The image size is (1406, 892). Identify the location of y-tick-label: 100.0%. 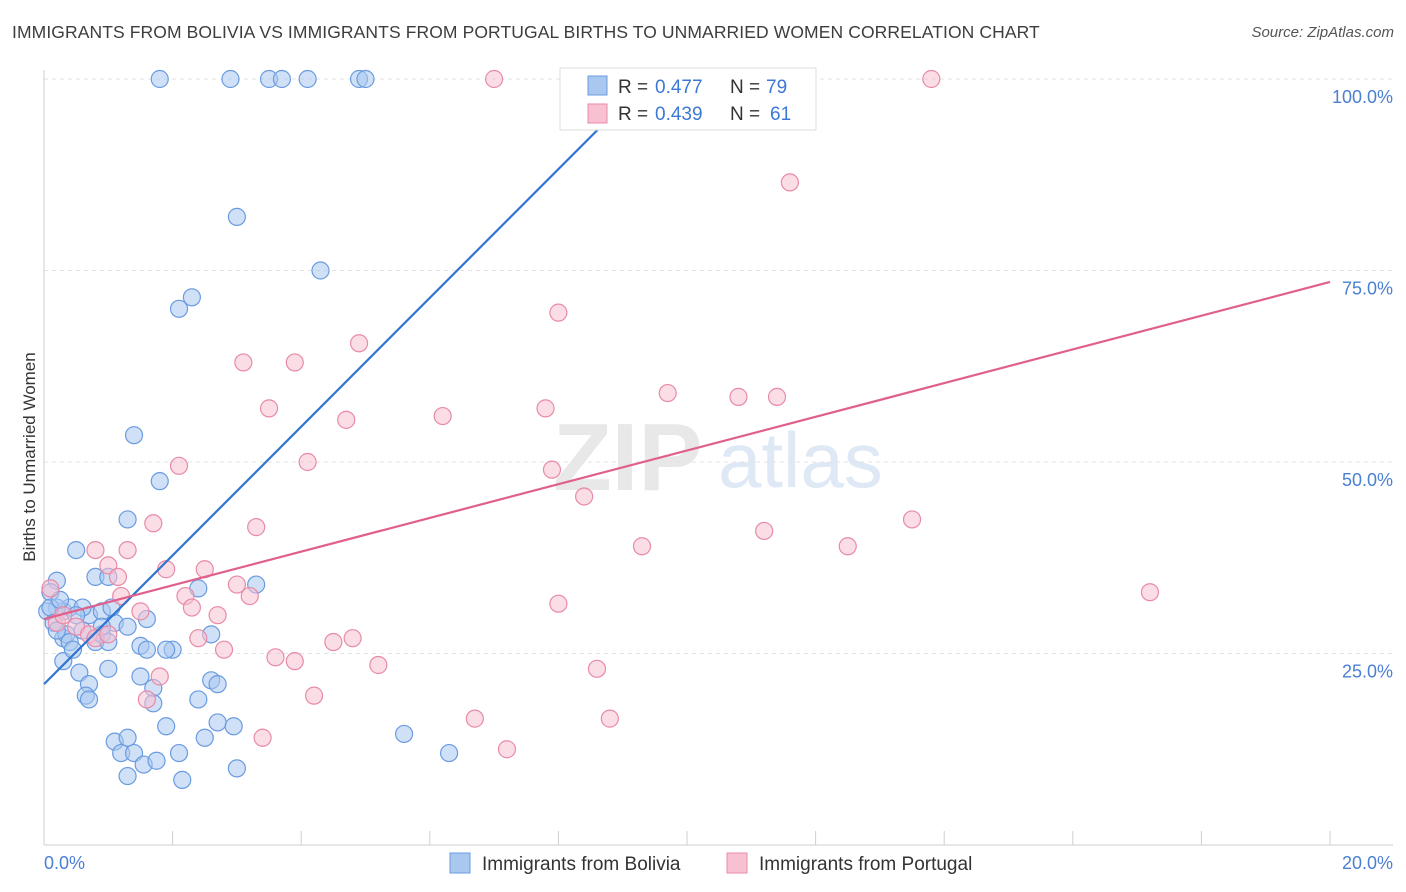
(1362, 97).